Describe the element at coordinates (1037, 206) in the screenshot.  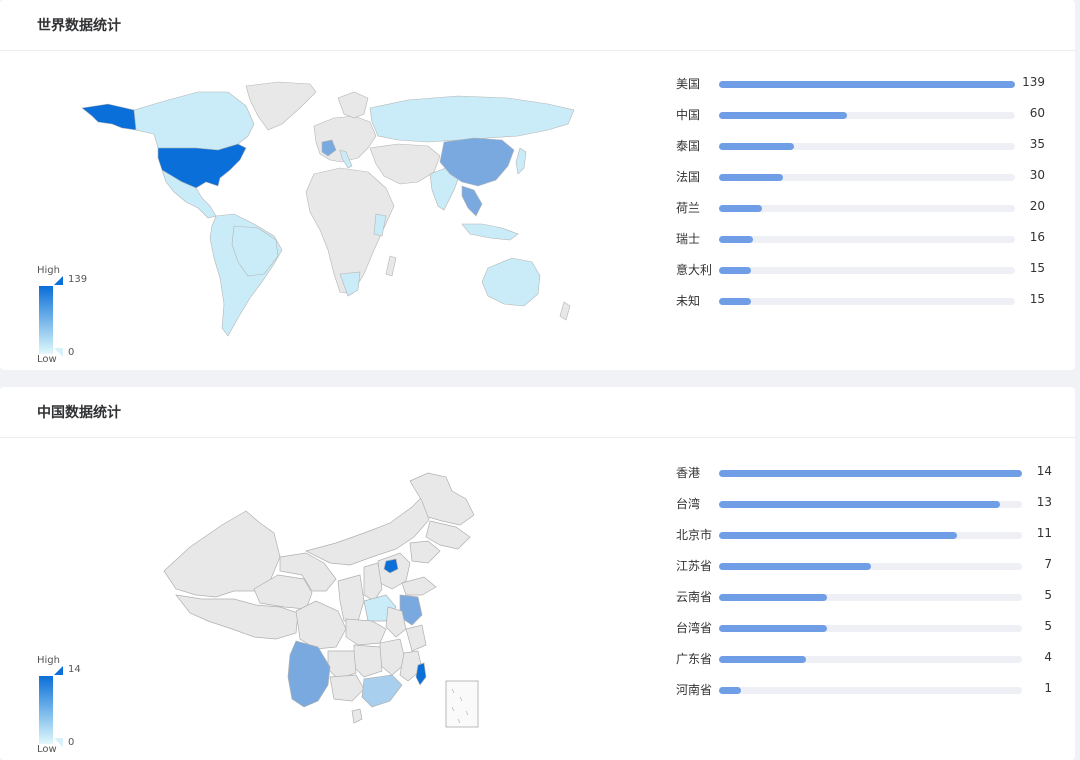
I see `ranking-value: 20` at that location.